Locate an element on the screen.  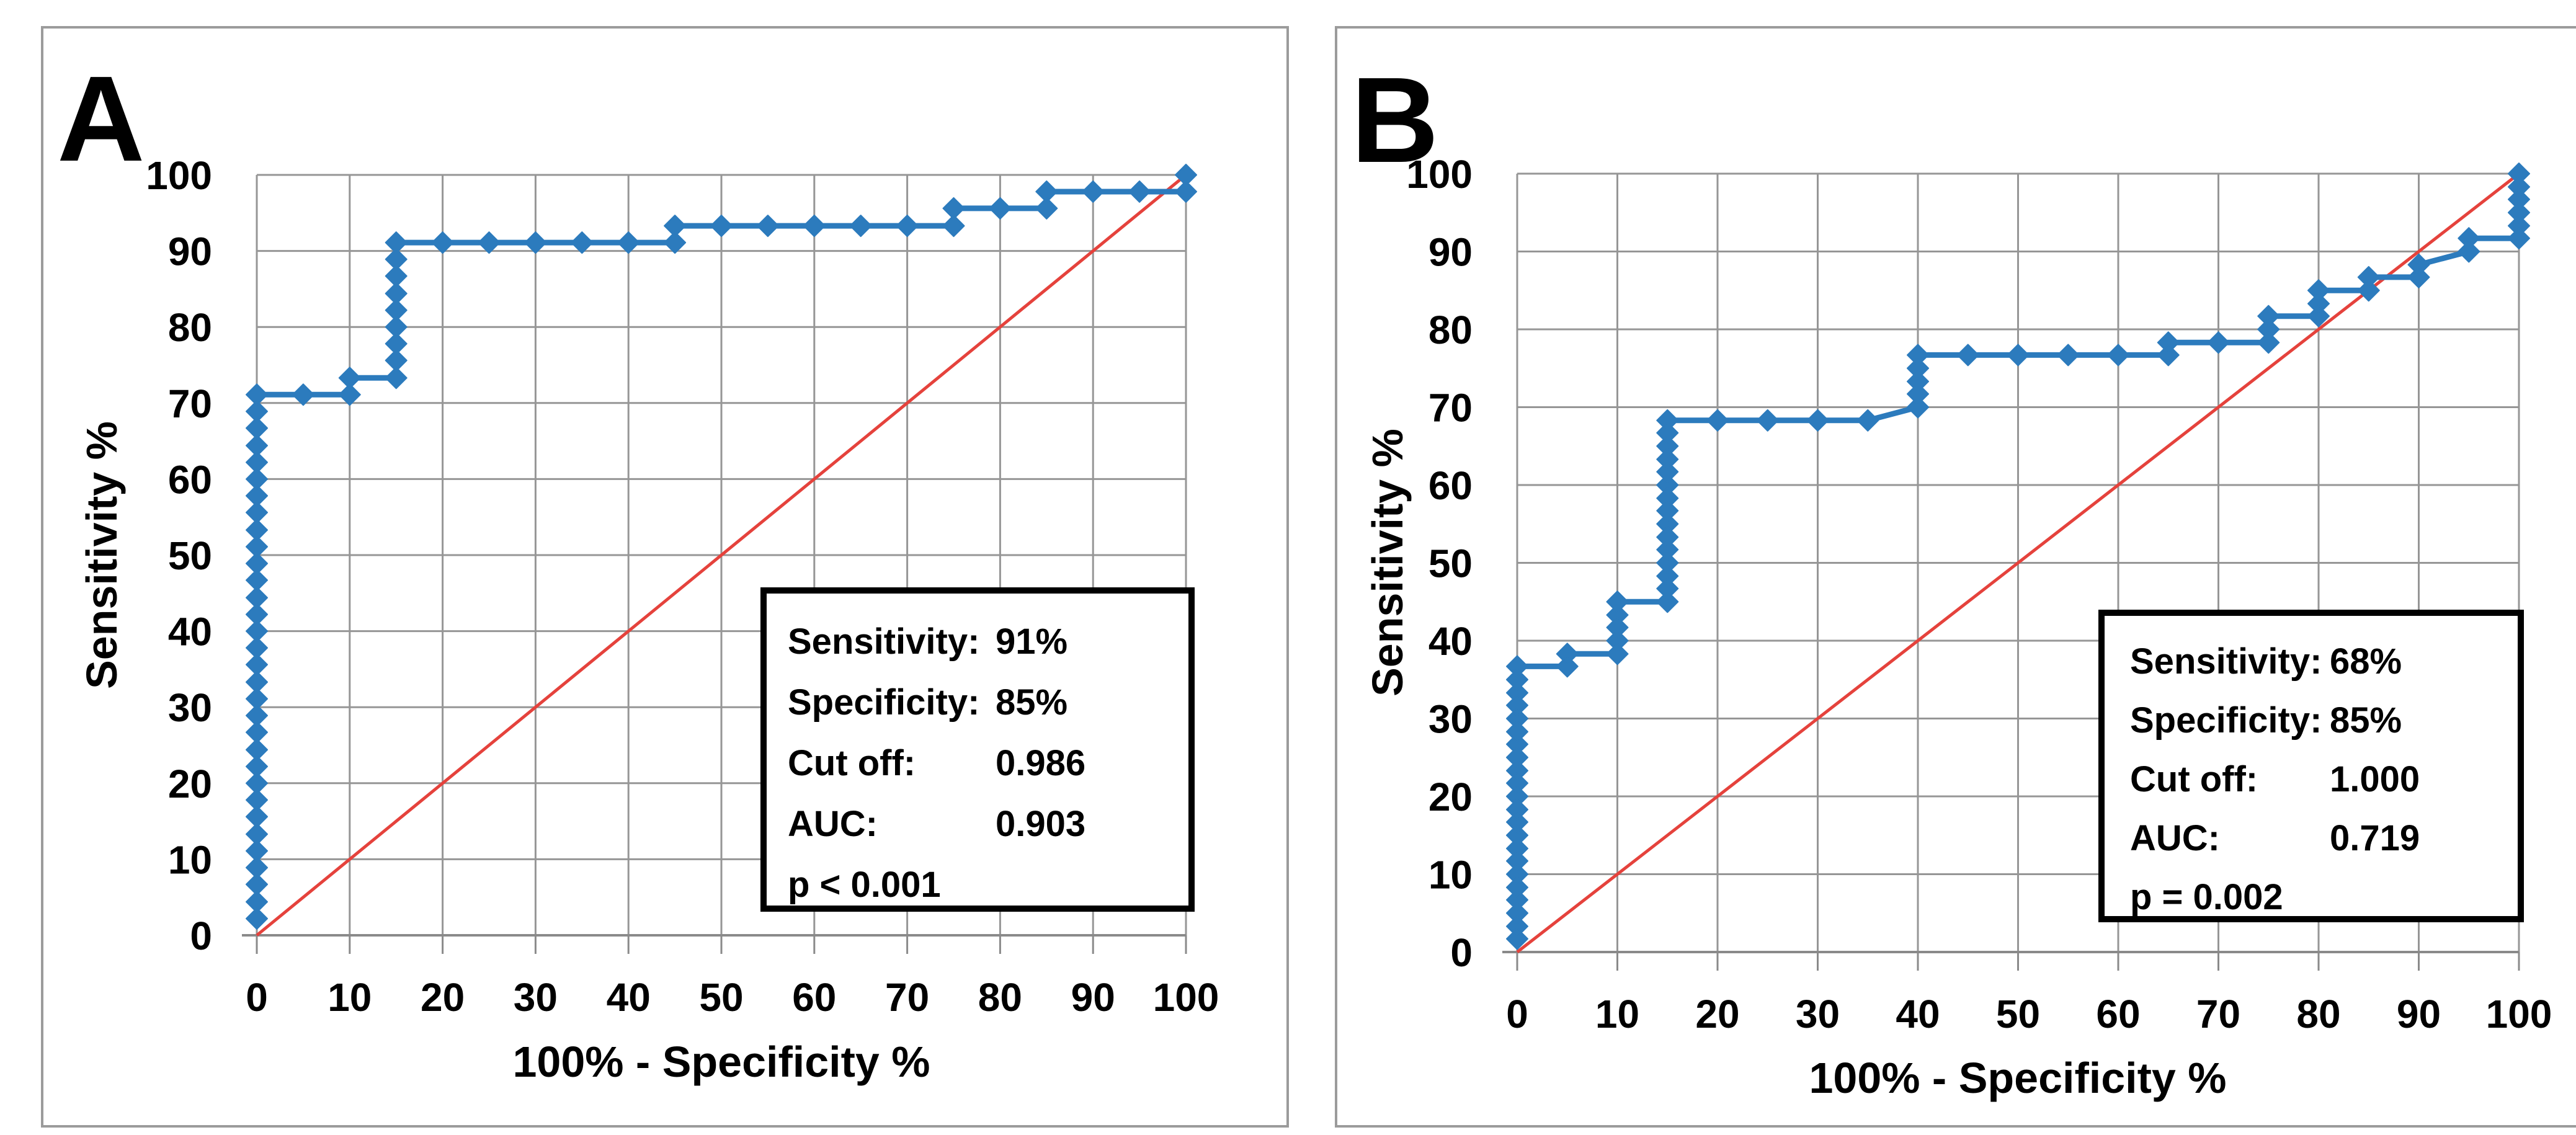
stat-value: 0.903 is located at coordinates (1041, 824).